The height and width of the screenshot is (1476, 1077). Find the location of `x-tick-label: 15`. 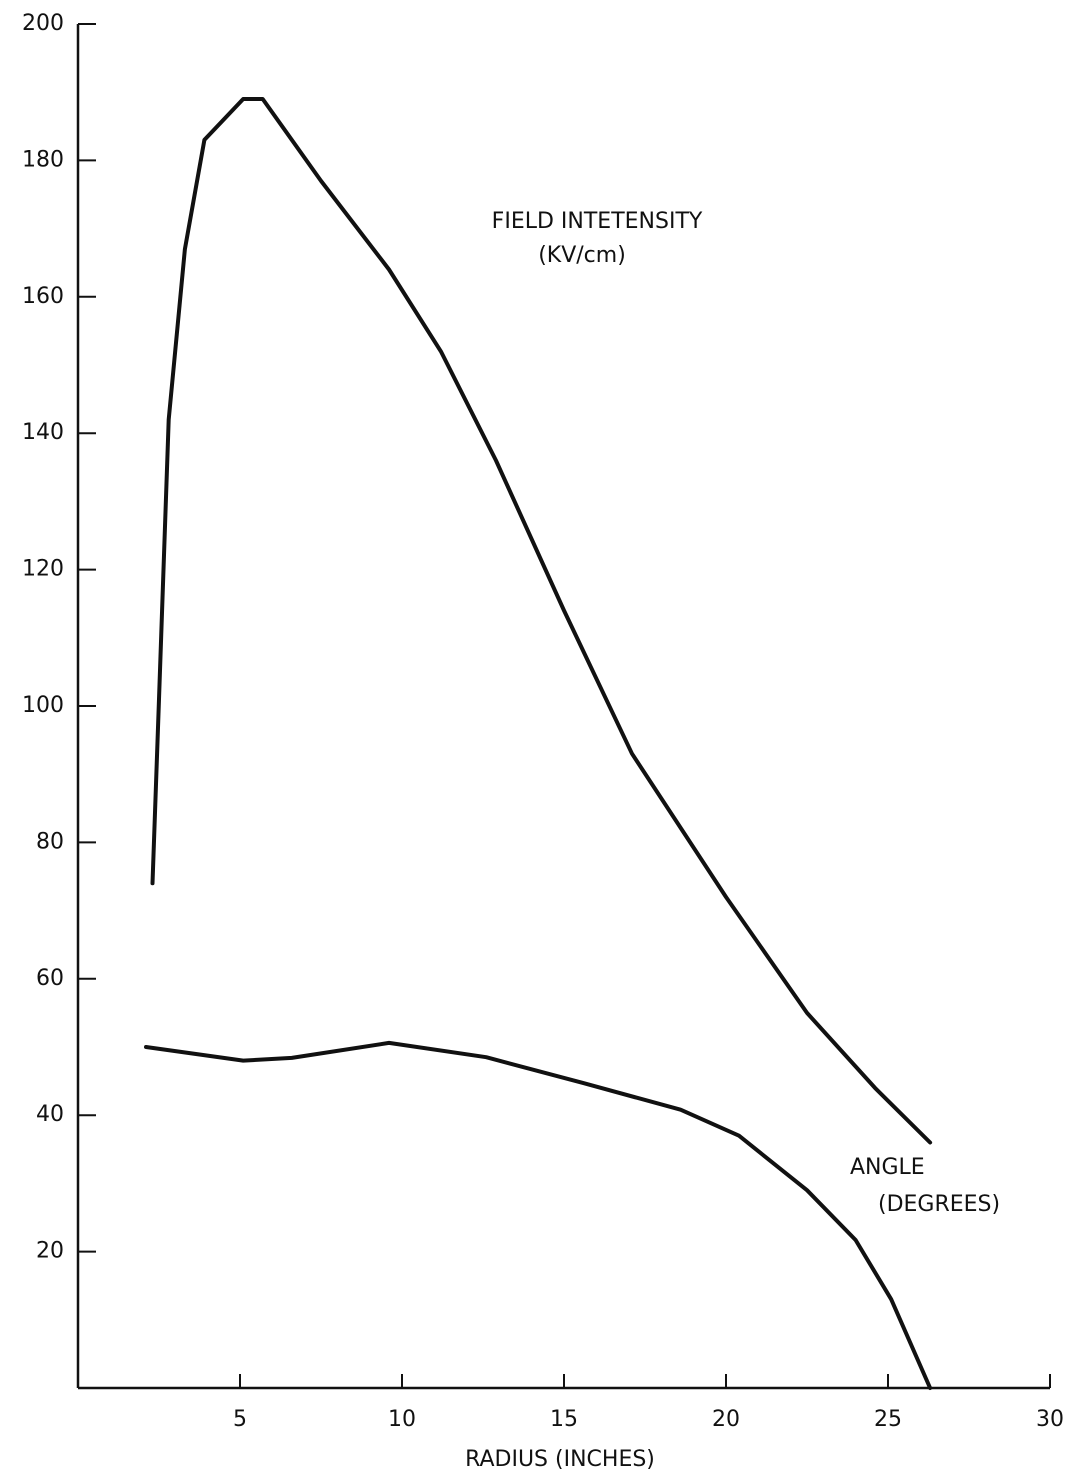

x-tick-label: 15 is located at coordinates (564, 1419).